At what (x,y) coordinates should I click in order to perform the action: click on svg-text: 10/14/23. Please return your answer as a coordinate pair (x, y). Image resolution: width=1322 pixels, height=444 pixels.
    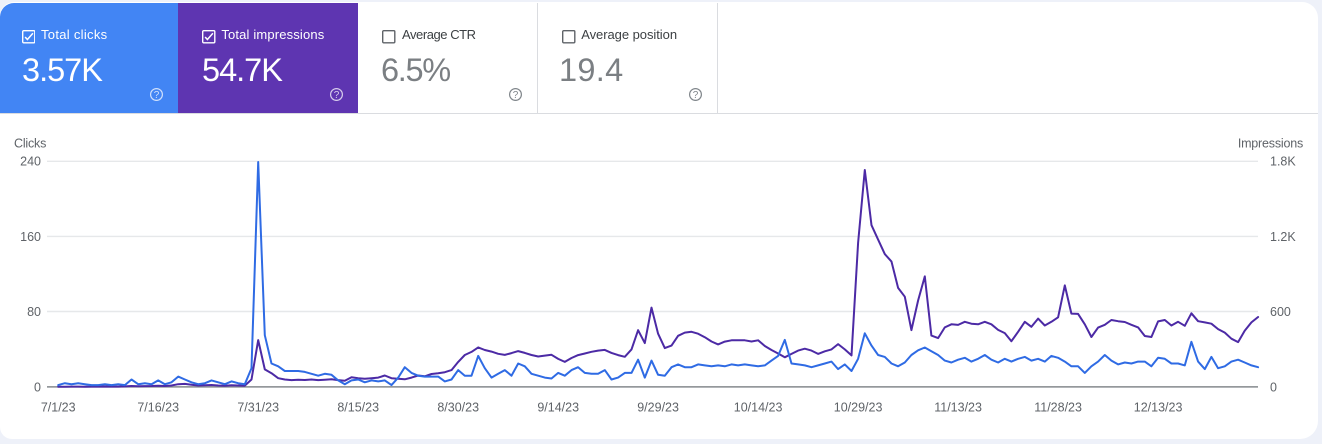
    Looking at the image, I should click on (758, 408).